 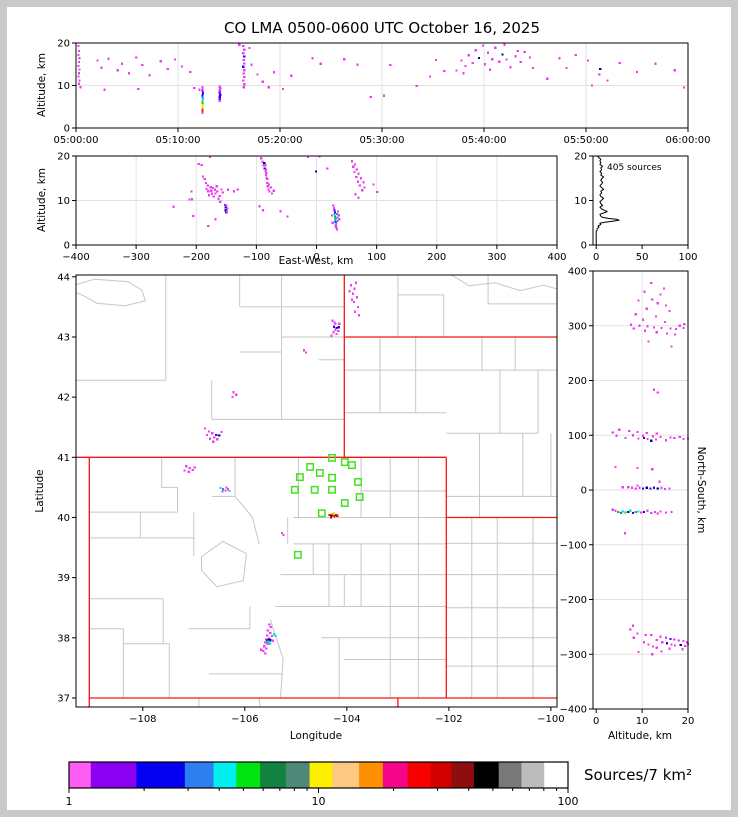 What do you see at coordinates (382, 28) in the screenshot?
I see `figure-title: CO LMA 0500-0600 UTC October 16, 2025` at bounding box center [382, 28].